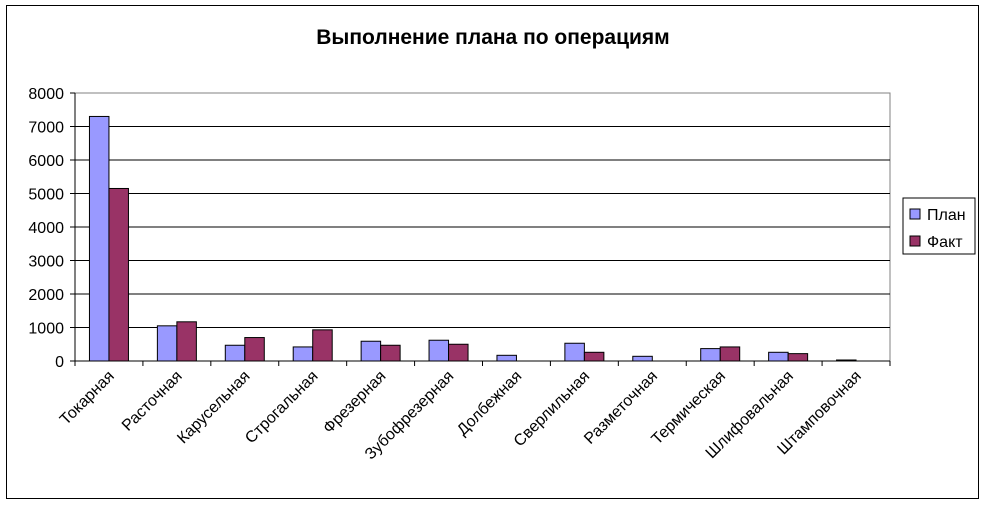 Image resolution: width=987 pixels, height=507 pixels. Describe the element at coordinates (915, 241) in the screenshot. I see `legend-swatch-fact` at that location.